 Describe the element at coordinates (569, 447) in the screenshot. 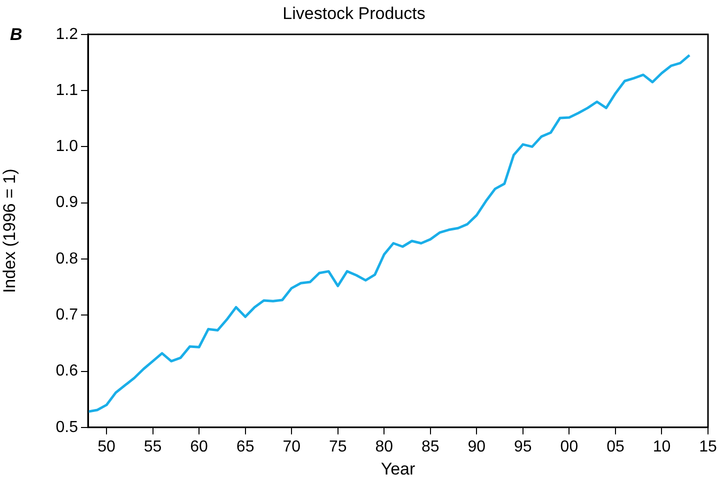

I see `x-tick-label: 00` at that location.